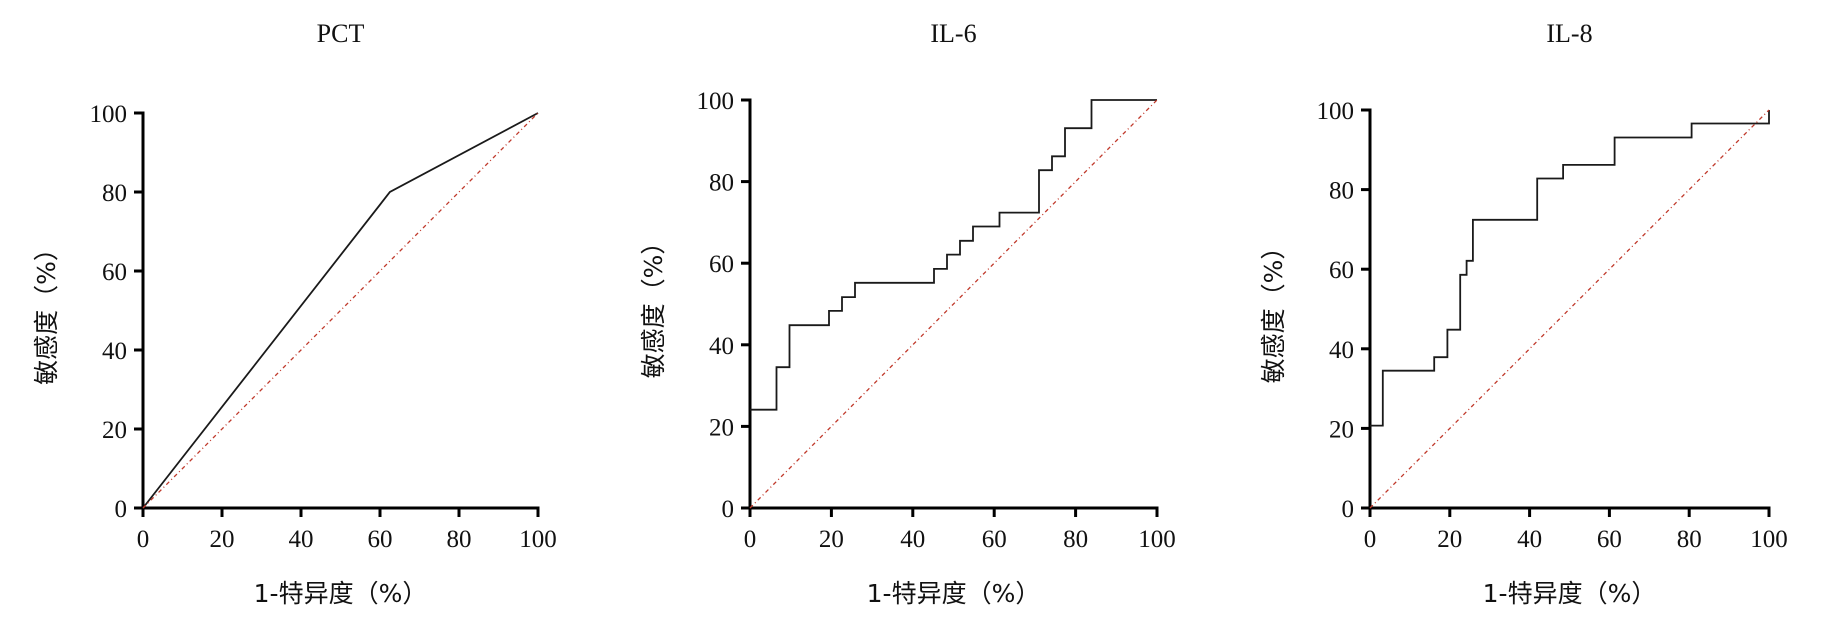 Image resolution: width=1821 pixels, height=630 pixels. Describe the element at coordinates (341, 33) in the screenshot. I see `panel-title: PCT` at that location.